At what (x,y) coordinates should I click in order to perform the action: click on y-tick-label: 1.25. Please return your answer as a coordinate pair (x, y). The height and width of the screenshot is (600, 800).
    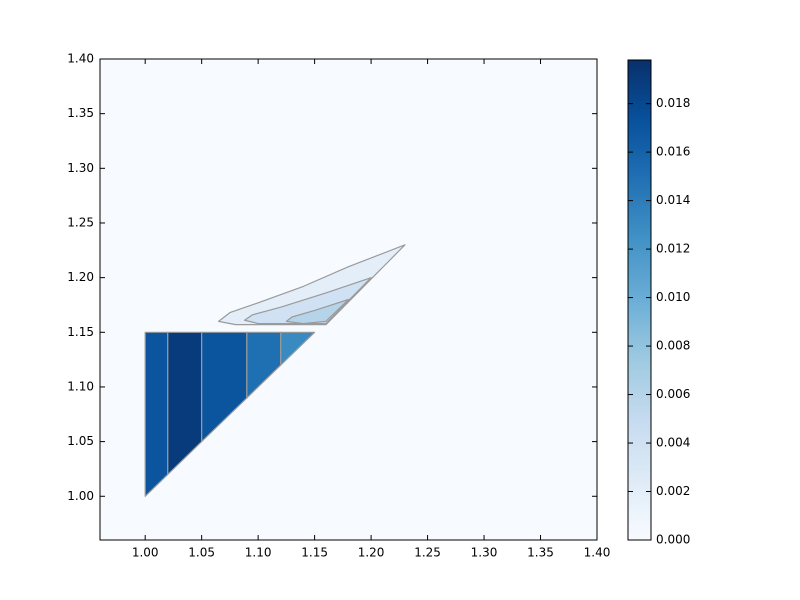
    Looking at the image, I should click on (80, 222).